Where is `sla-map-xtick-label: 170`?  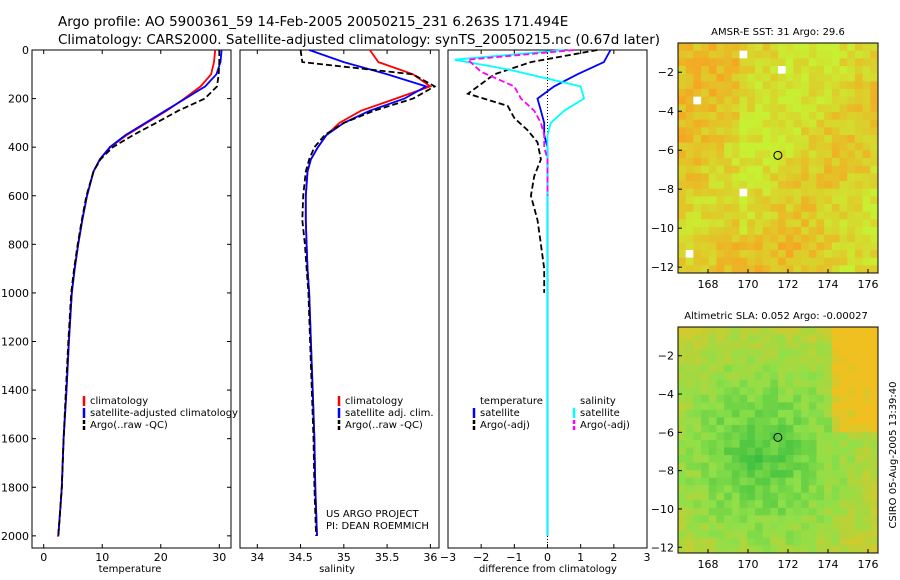
sla-map-xtick-label: 170 is located at coordinates (748, 564).